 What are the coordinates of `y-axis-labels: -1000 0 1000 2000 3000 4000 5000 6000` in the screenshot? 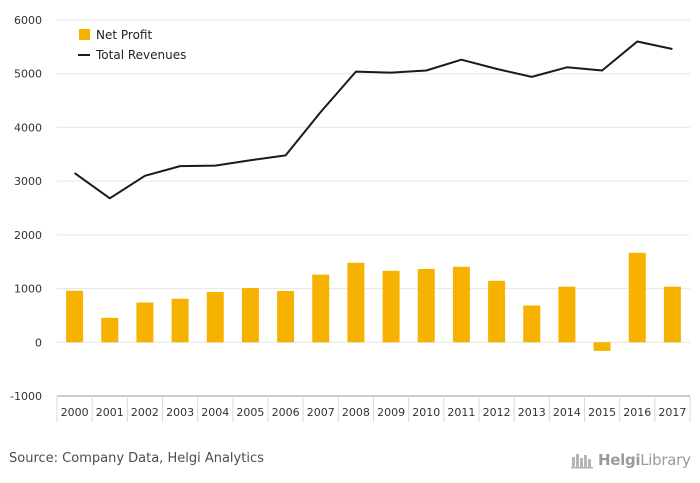 It's located at (26, 208).